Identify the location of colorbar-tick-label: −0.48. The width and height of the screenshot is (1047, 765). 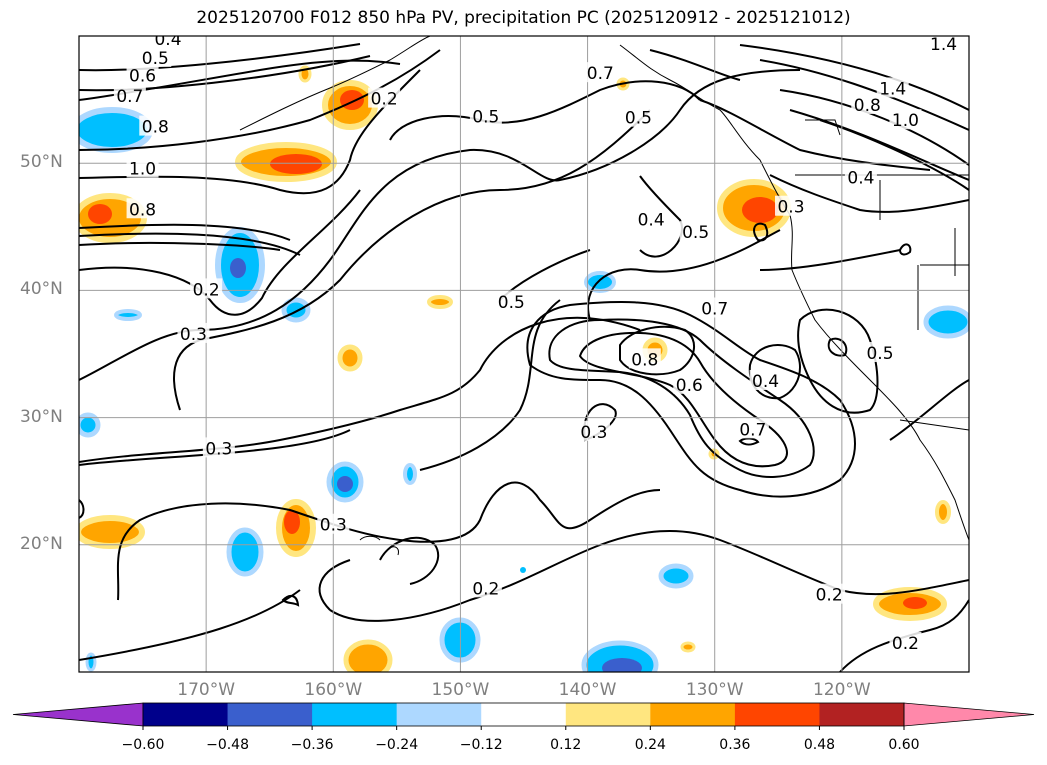
(227, 745).